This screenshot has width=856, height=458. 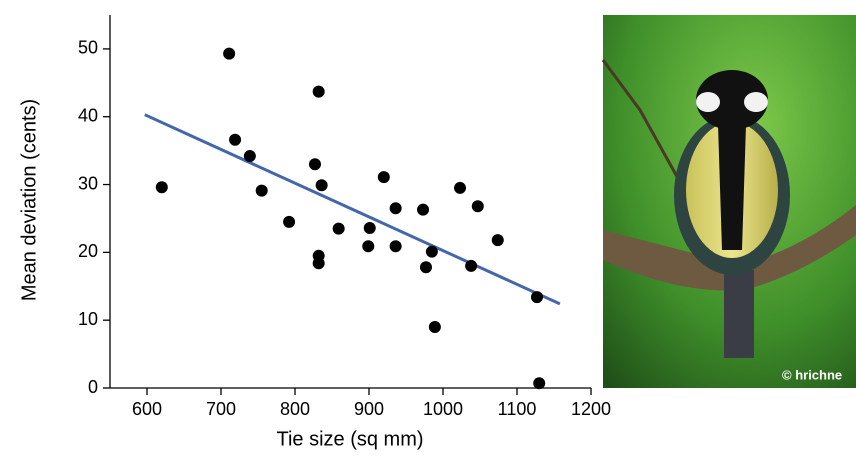 I want to click on x-tick-label: 1100, so click(x=517, y=409).